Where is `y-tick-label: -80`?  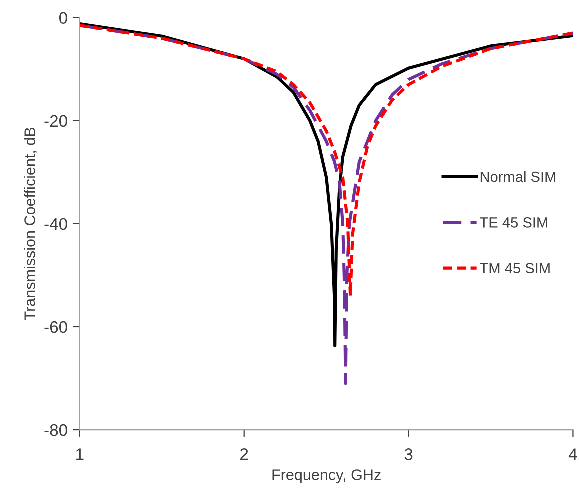
y-tick-label: -80 is located at coordinates (56, 430).